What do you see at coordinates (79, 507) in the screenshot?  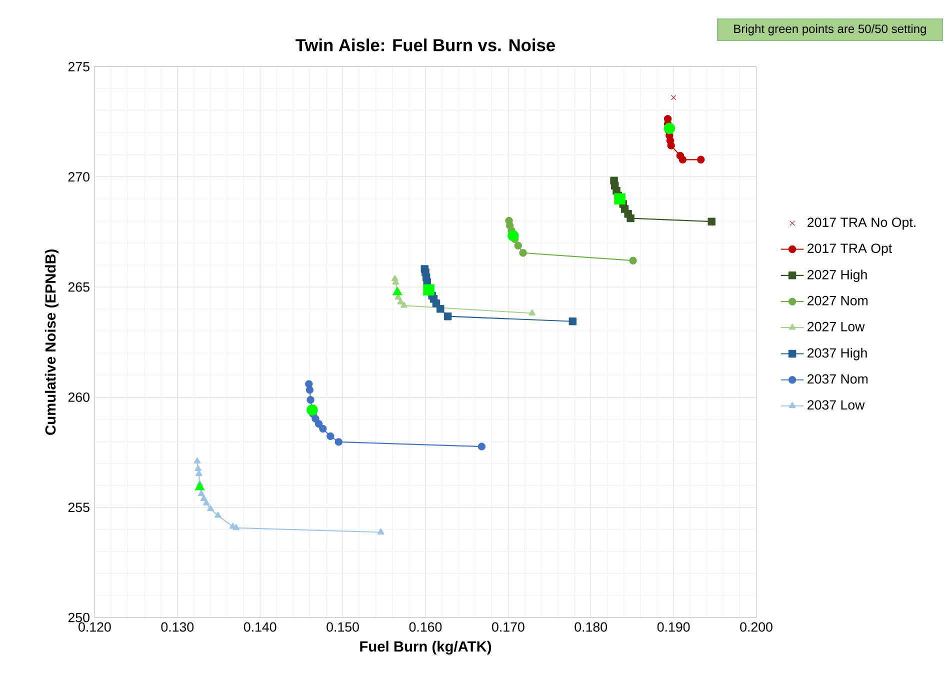 I see `y-tick-label: 255` at bounding box center [79, 507].